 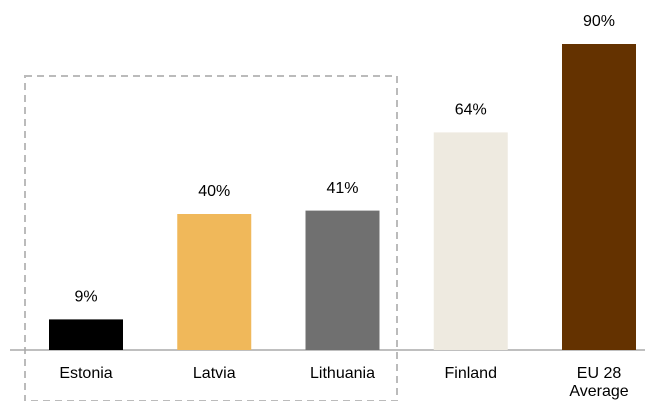 I want to click on category-label: Latvia, so click(x=214, y=373).